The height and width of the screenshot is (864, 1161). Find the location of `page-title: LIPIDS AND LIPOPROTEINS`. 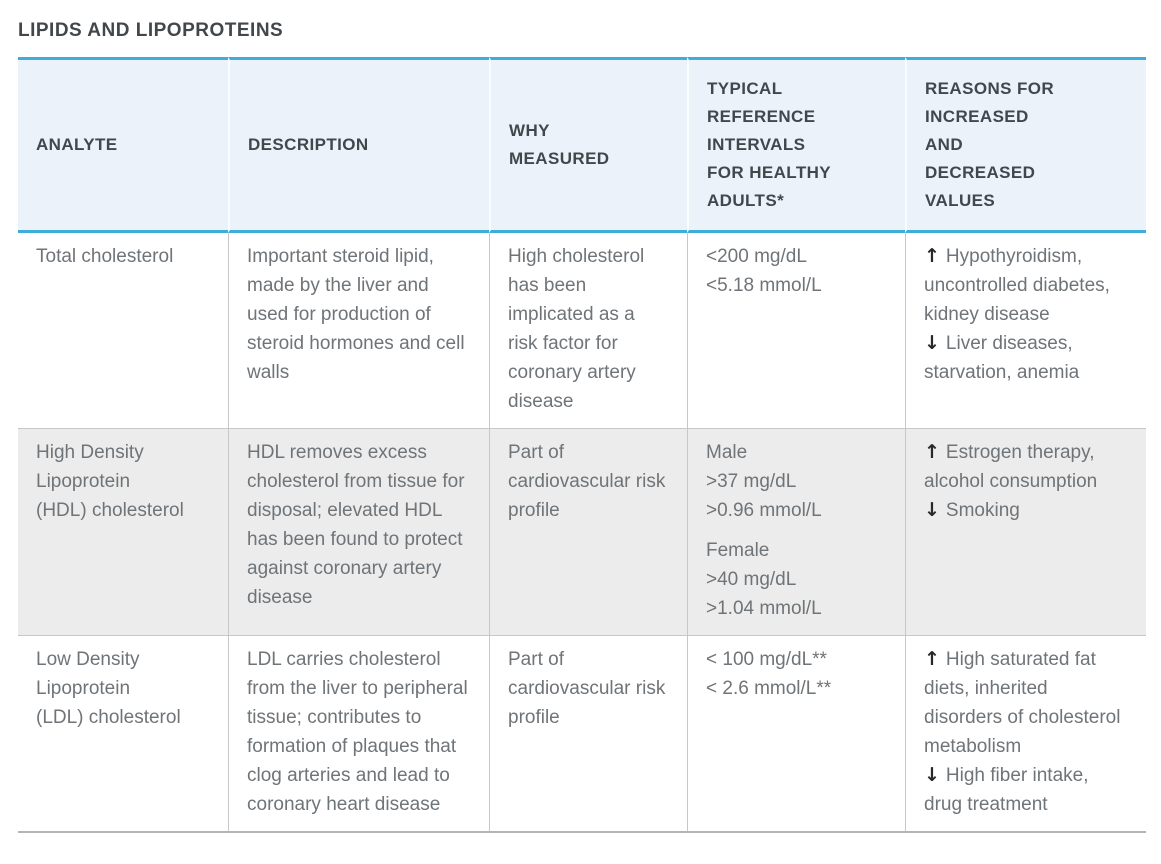

page-title: LIPIDS AND LIPOPROTEINS is located at coordinates (151, 30).